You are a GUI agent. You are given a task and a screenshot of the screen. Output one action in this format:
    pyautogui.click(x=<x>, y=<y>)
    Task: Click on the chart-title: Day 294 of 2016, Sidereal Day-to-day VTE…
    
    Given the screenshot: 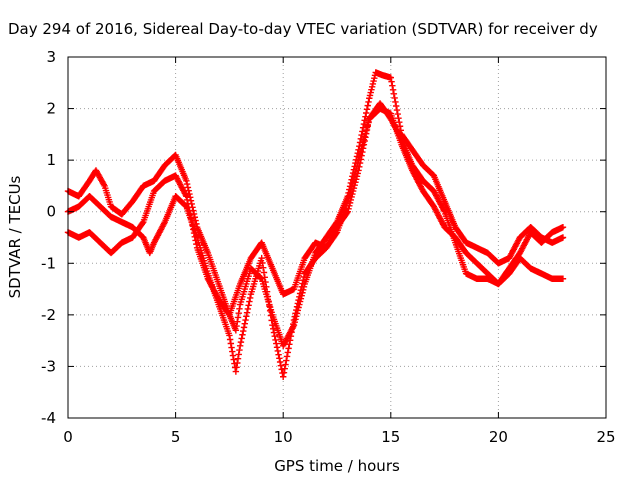 What is the action you would take?
    pyautogui.click(x=303, y=29)
    